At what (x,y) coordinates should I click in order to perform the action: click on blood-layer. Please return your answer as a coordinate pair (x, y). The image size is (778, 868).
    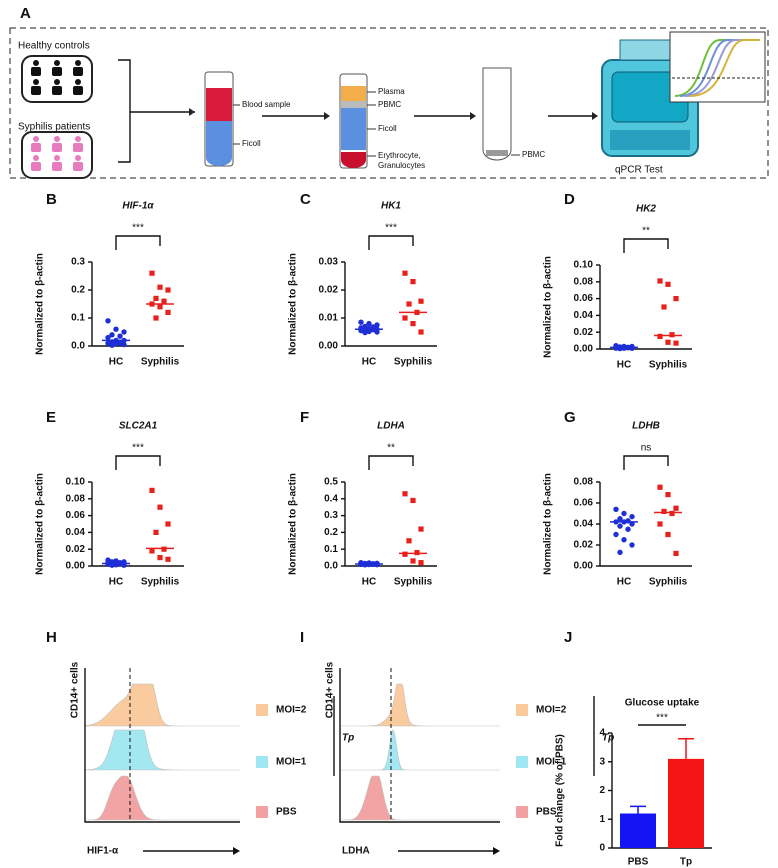
    Looking at the image, I should click on (219, 104).